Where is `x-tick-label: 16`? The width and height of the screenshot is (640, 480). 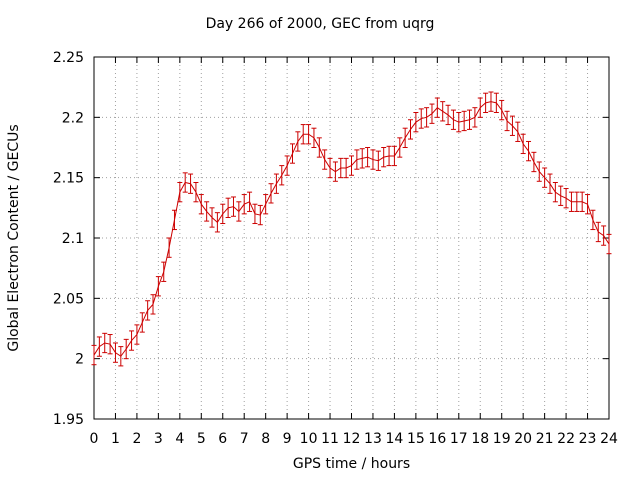
x-tick-label: 16 is located at coordinates (437, 439).